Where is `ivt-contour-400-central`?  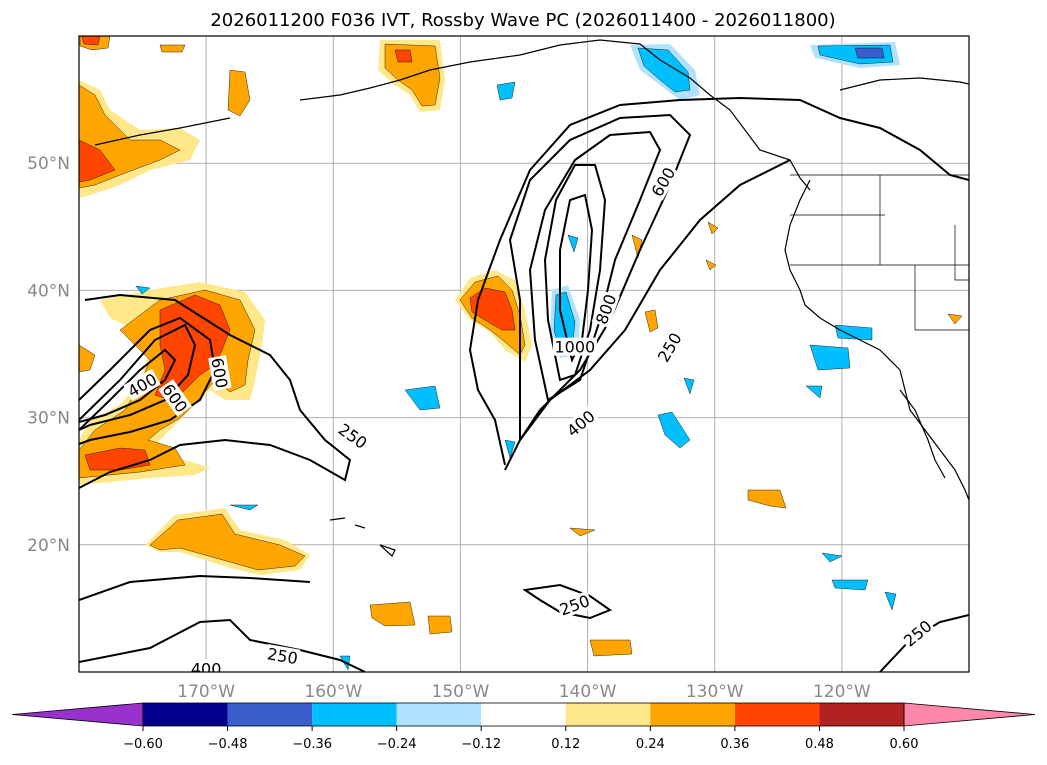
ivt-contour-400-central is located at coordinates (600, 278).